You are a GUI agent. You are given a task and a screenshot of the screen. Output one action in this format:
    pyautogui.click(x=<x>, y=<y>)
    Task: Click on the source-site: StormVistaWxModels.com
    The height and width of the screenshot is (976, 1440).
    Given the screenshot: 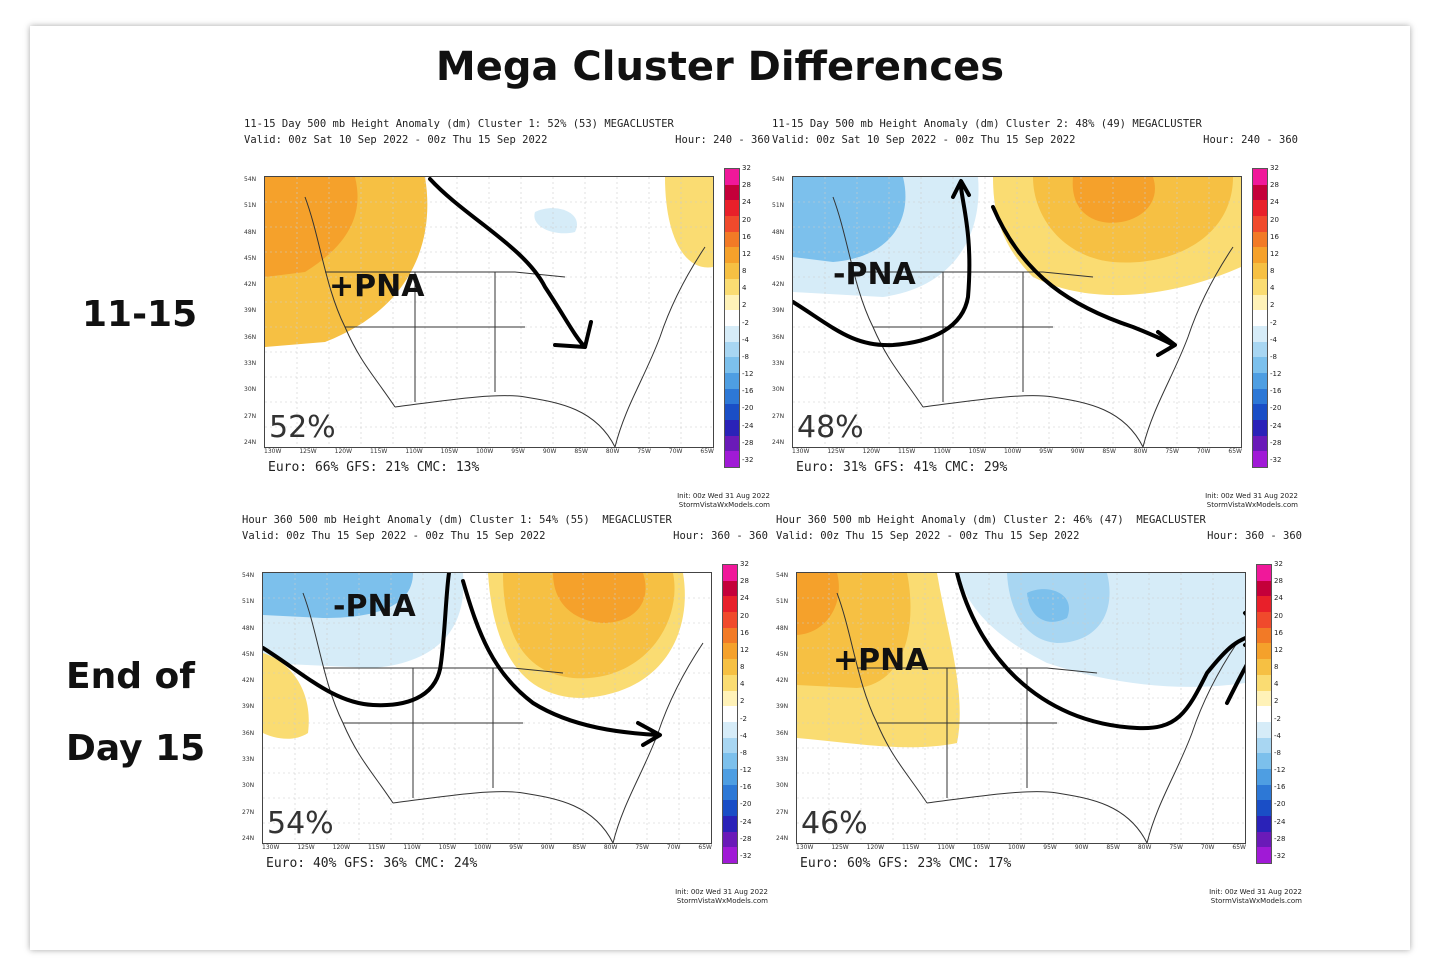 What is the action you would take?
    pyautogui.click(x=1256, y=901)
    